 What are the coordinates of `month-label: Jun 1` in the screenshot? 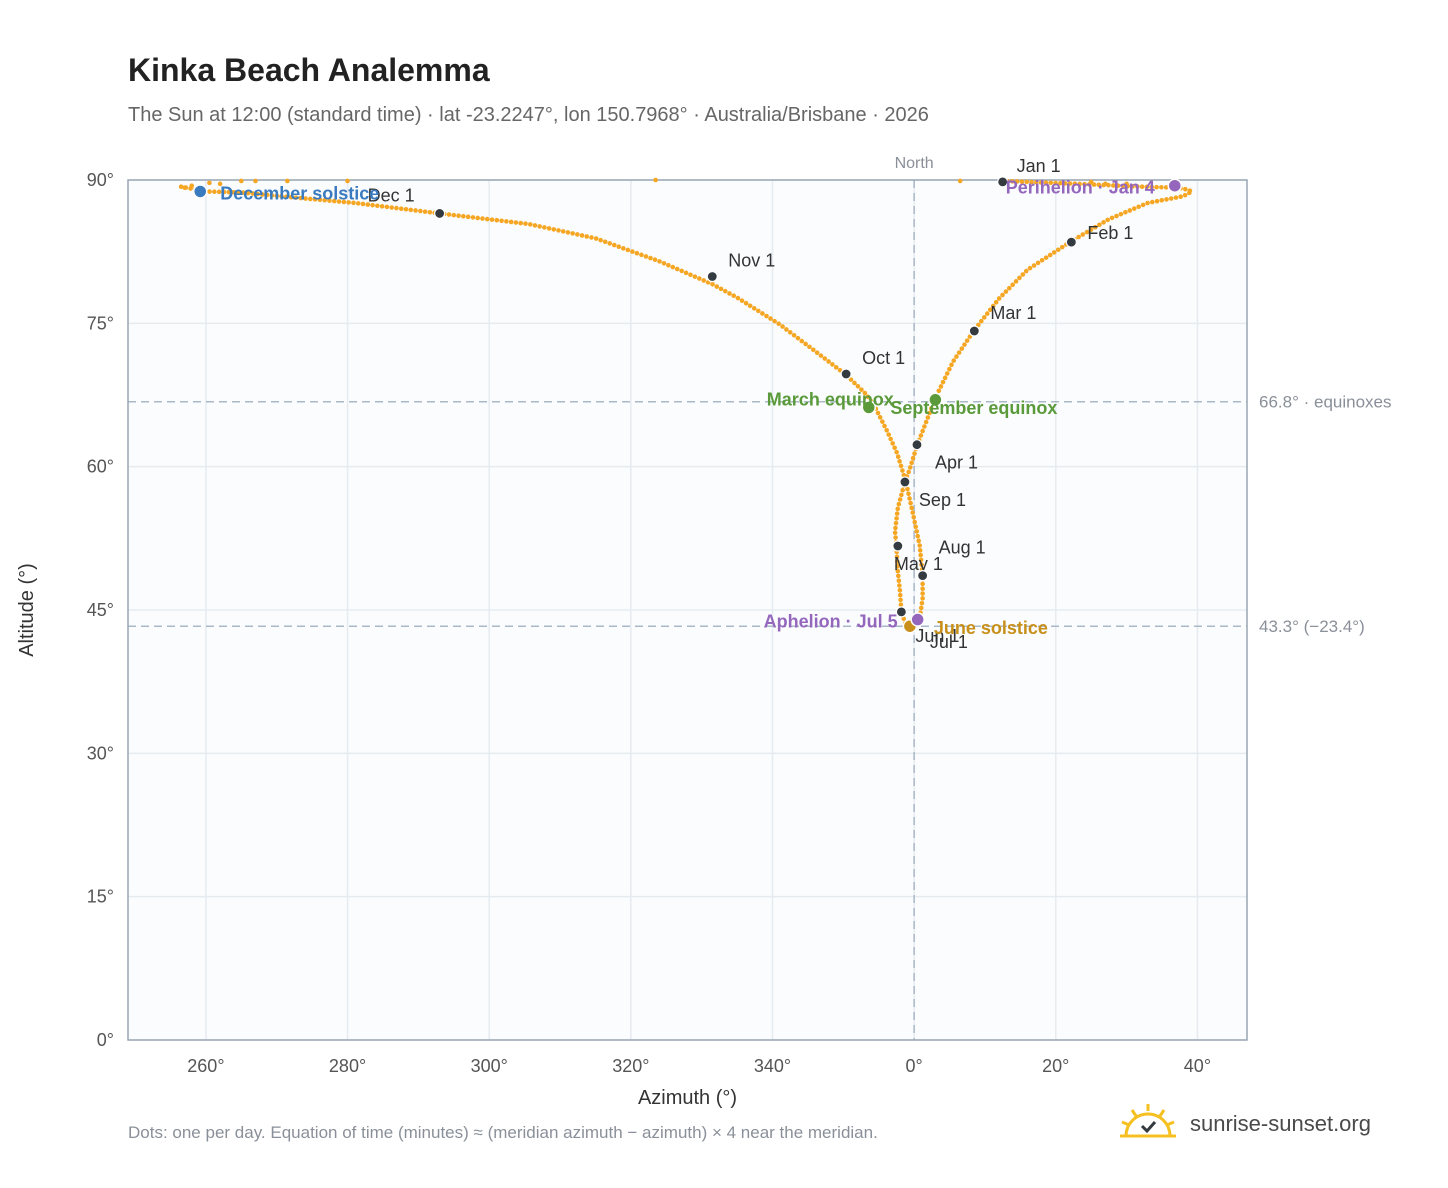 It's located at (937, 636).